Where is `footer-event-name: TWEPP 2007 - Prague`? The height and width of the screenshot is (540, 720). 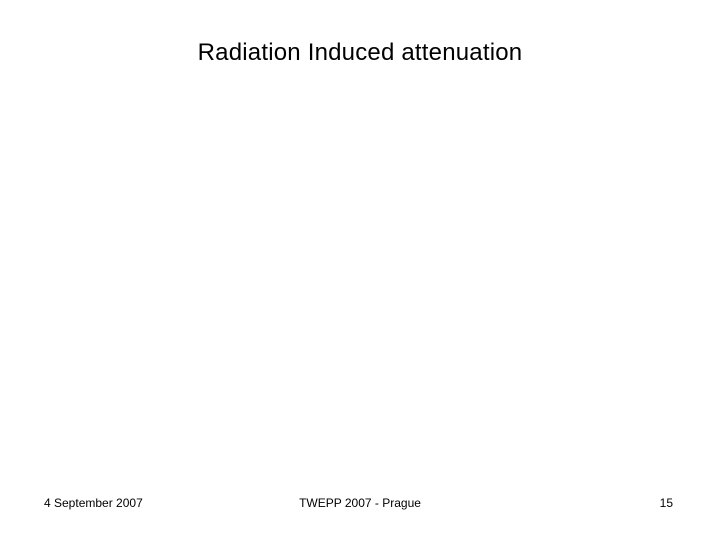
footer-event-name: TWEPP 2007 - Prague is located at coordinates (360, 503).